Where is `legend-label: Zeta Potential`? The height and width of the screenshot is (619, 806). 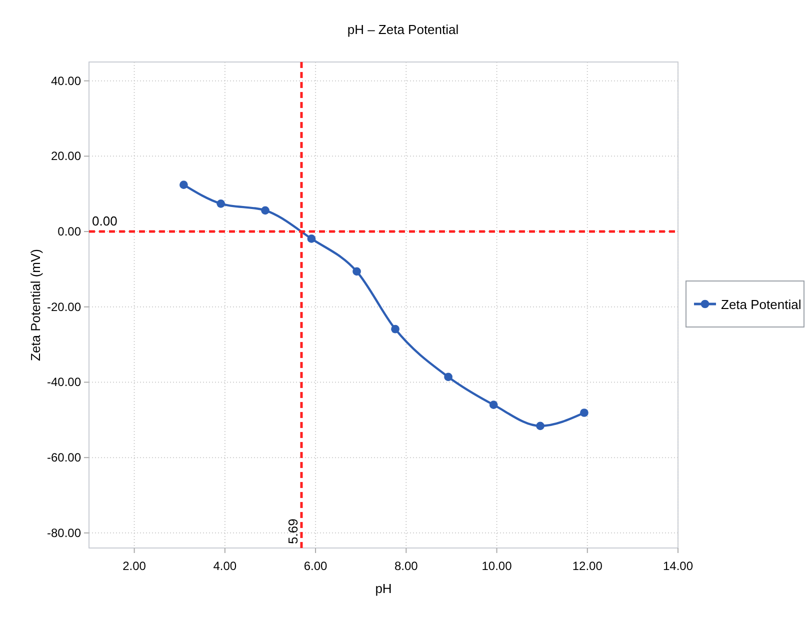
legend-label: Zeta Potential is located at coordinates (761, 304).